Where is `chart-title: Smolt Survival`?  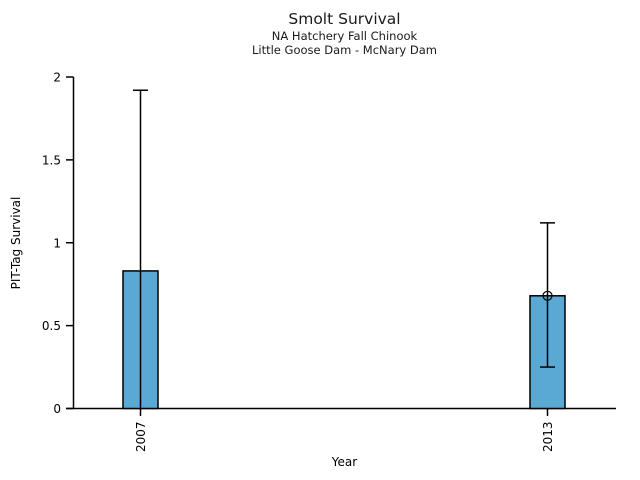 chart-title: Smolt Survival is located at coordinates (344, 19).